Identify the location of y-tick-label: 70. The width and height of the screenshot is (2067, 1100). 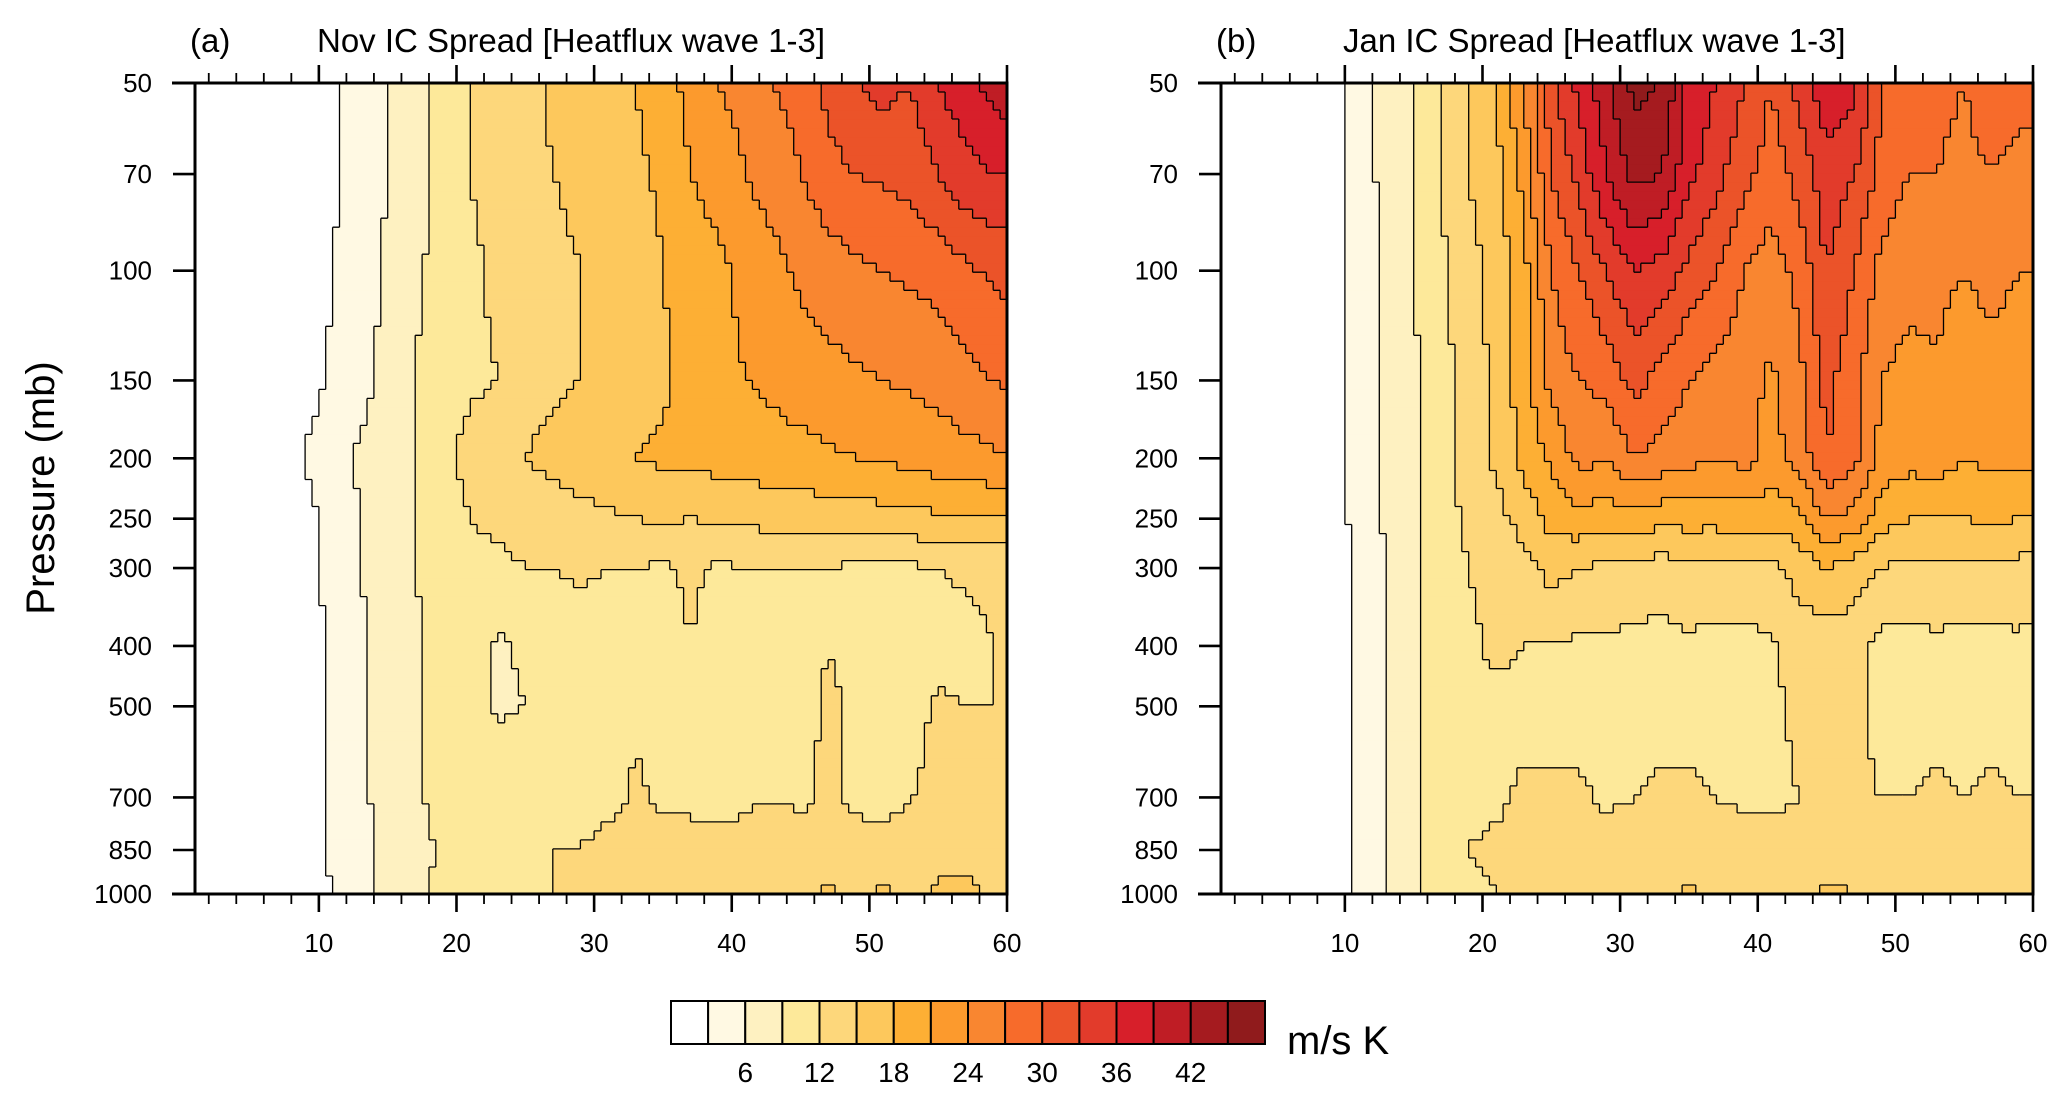
(137, 174).